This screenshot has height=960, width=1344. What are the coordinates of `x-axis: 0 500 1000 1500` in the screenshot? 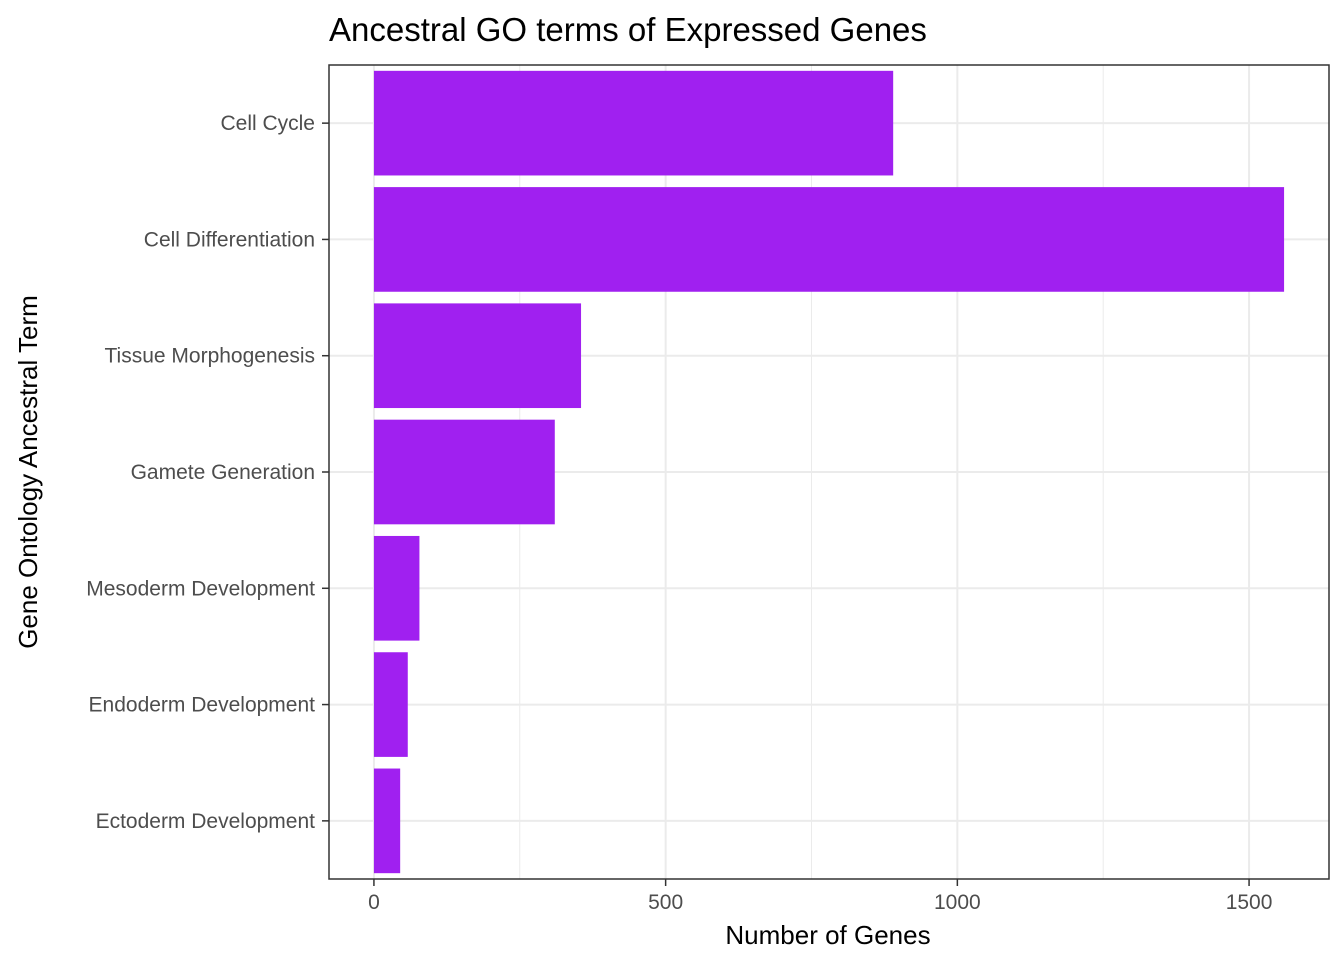 It's located at (820, 896).